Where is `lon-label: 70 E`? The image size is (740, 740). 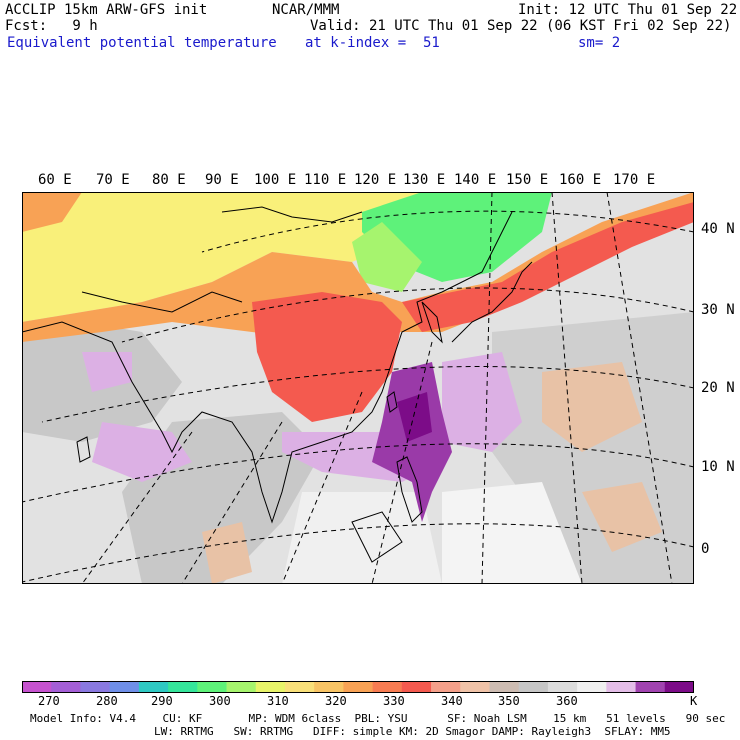
lon-label: 70 E is located at coordinates (113, 180).